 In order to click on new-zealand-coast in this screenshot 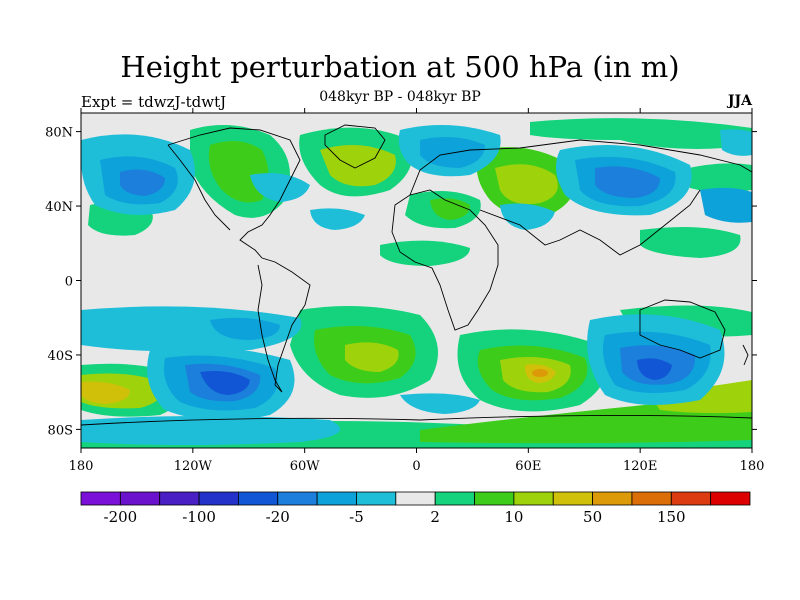, I will do `click(745, 355)`.